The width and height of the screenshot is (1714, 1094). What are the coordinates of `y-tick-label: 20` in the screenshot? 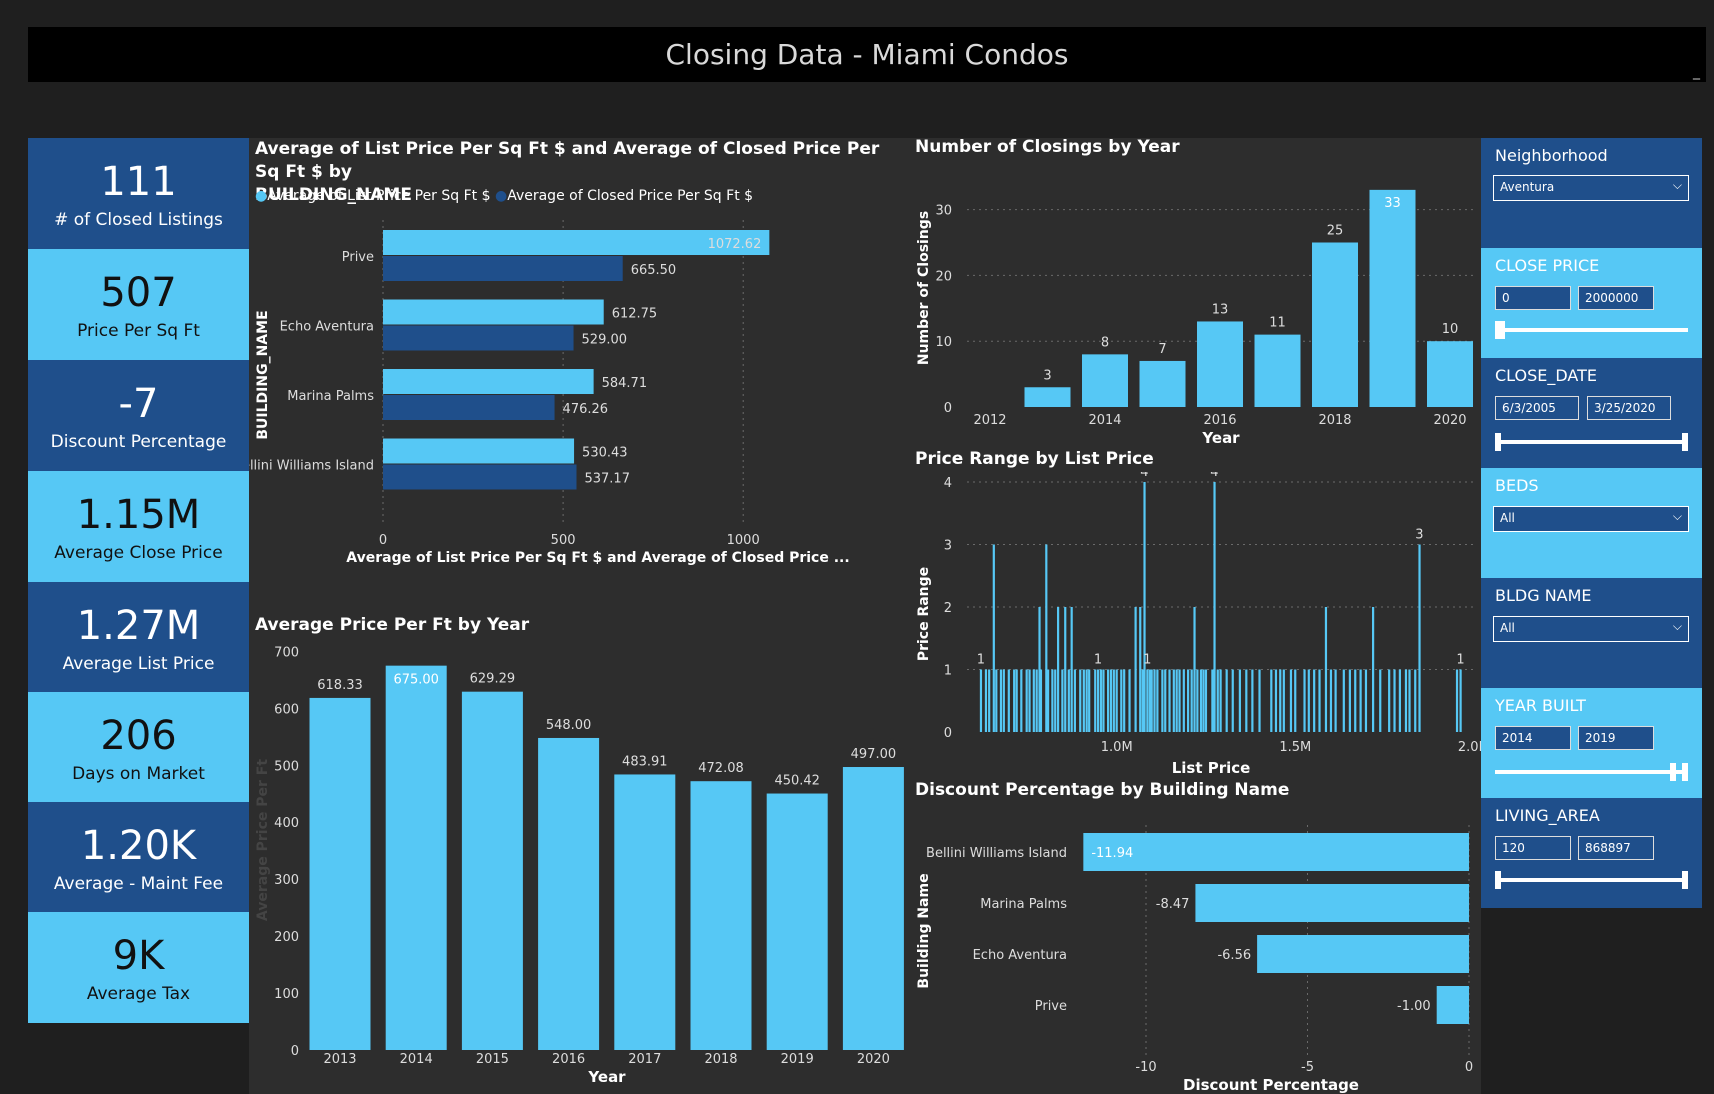 It's located at (943, 276).